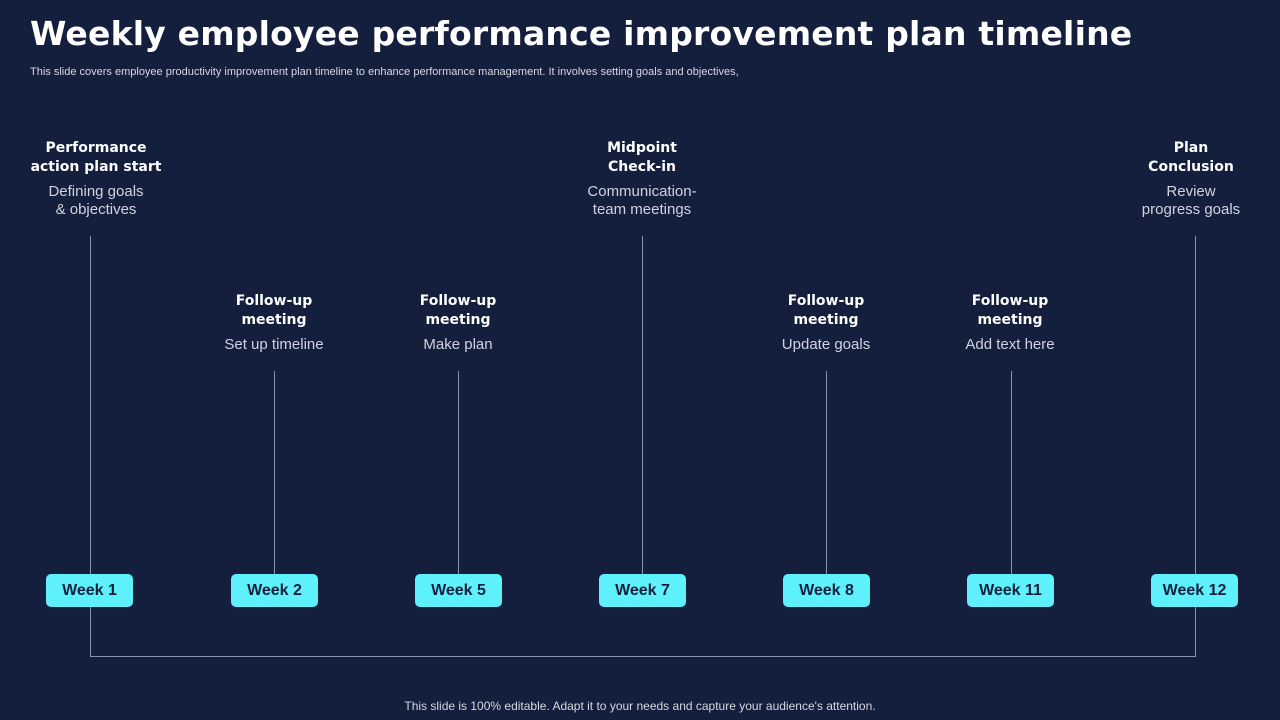 This screenshot has width=1280, height=720. Describe the element at coordinates (1191, 157) in the screenshot. I see `milestone-heading: Plan Conclusion` at that location.